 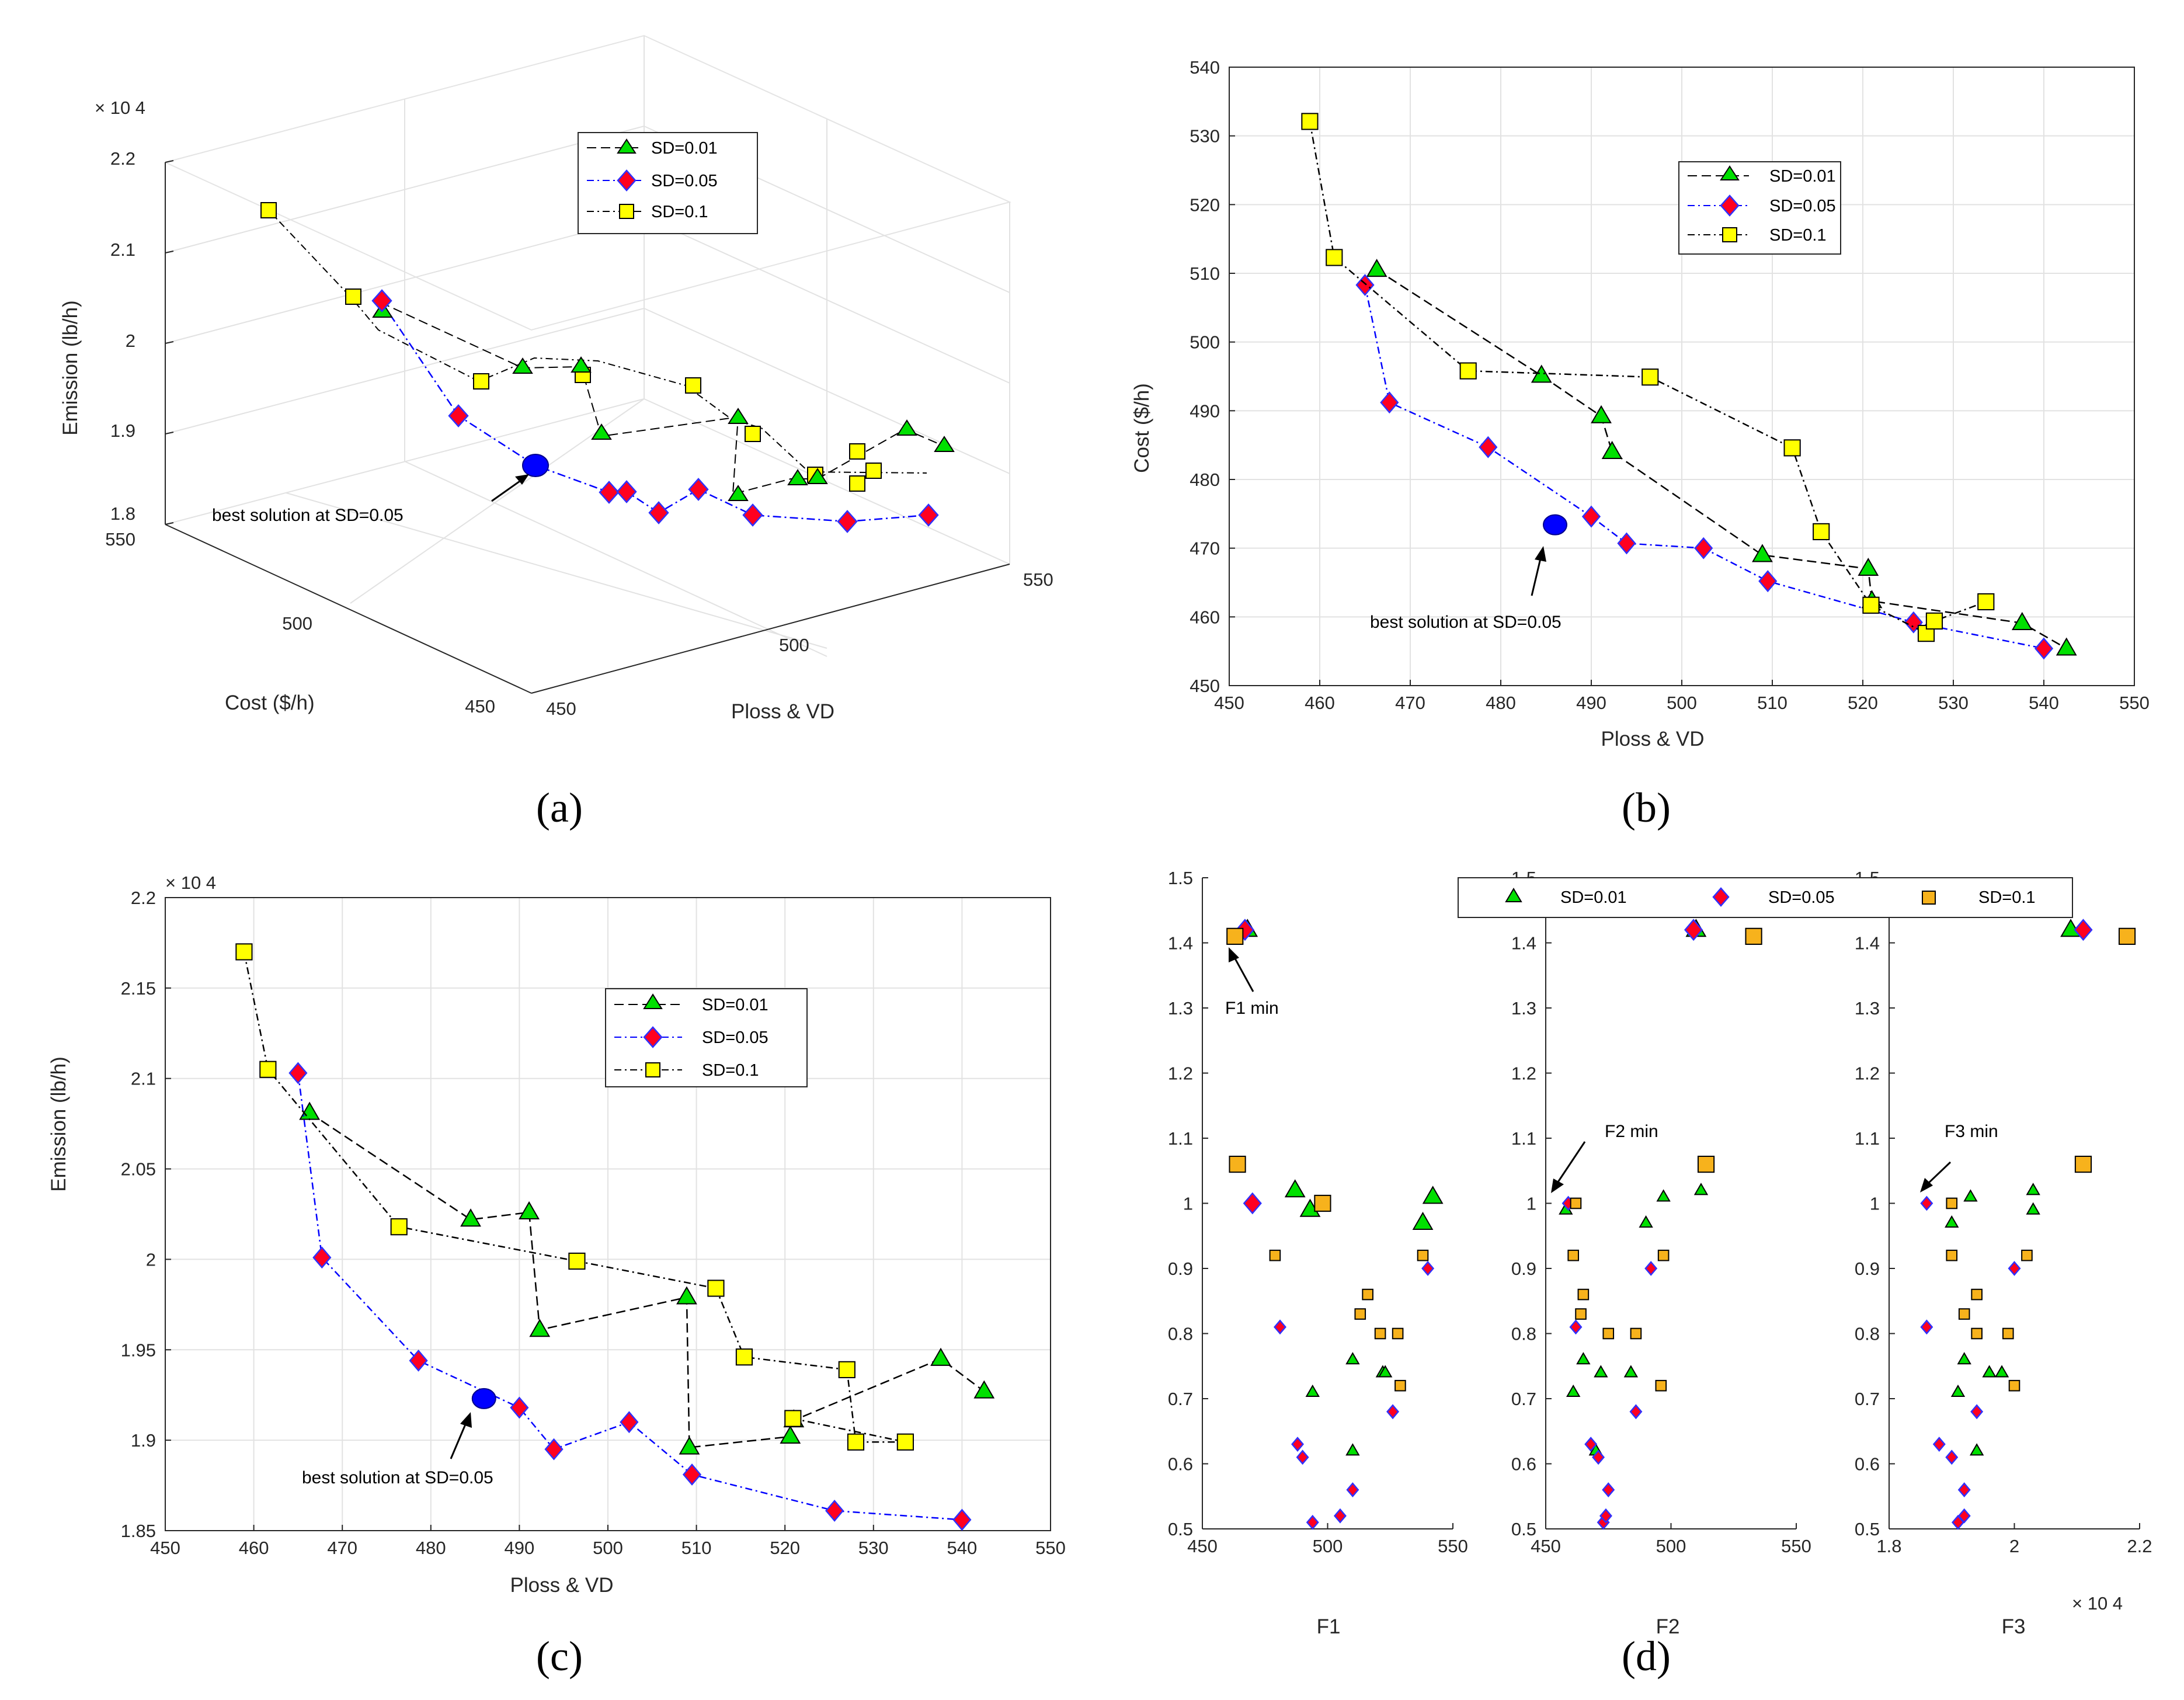 I want to click on series-a-sd005-markers, so click(x=655, y=411).